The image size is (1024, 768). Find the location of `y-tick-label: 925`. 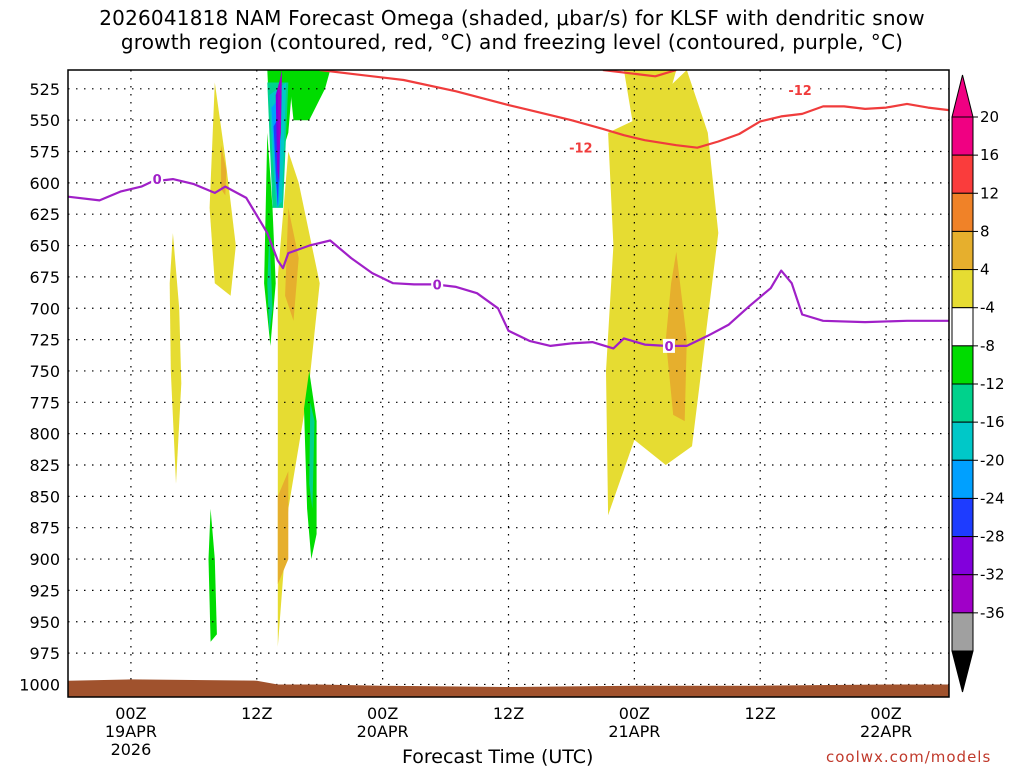

y-tick-label: 925 is located at coordinates (44, 590).